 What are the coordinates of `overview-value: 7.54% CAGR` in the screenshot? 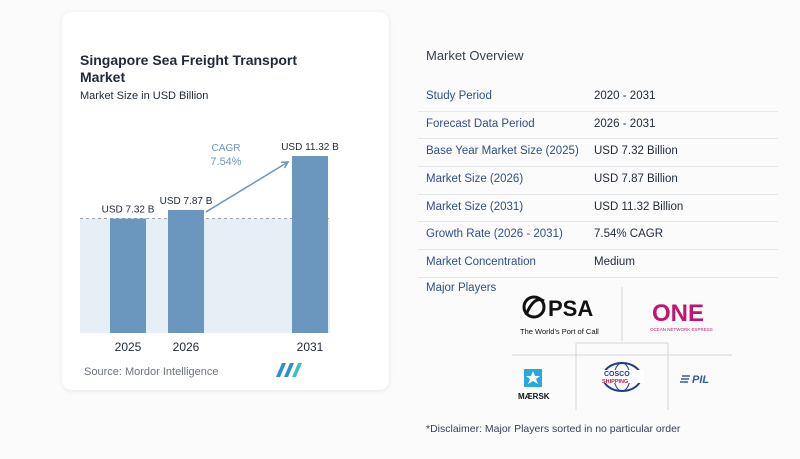 It's located at (629, 234).